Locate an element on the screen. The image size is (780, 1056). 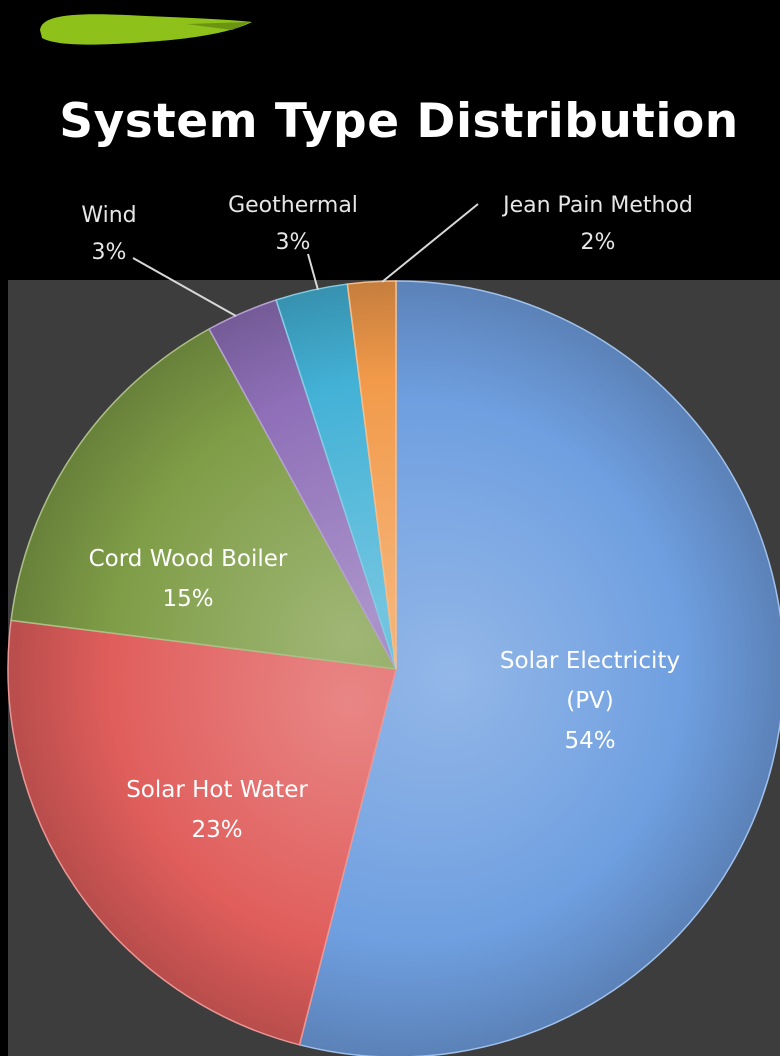
data-label-category: Cord Wood Boiler is located at coordinates (188, 559).